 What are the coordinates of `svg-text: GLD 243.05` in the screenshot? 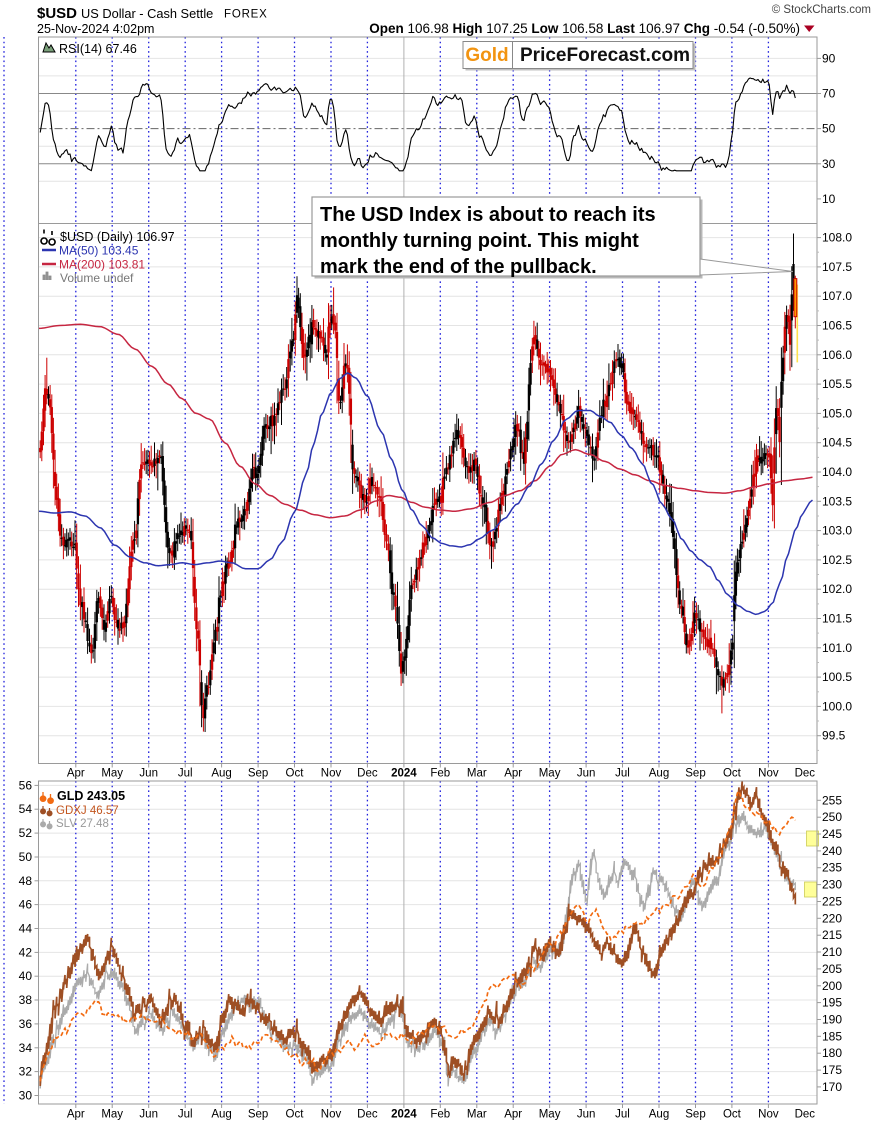 It's located at (91, 796).